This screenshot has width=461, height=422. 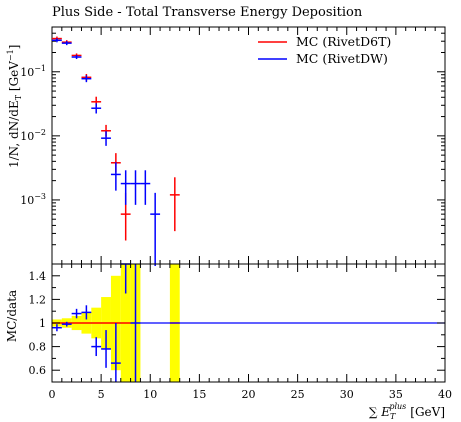 I want to click on main-y-tick-label: 10⁻³, so click(x=33, y=199).